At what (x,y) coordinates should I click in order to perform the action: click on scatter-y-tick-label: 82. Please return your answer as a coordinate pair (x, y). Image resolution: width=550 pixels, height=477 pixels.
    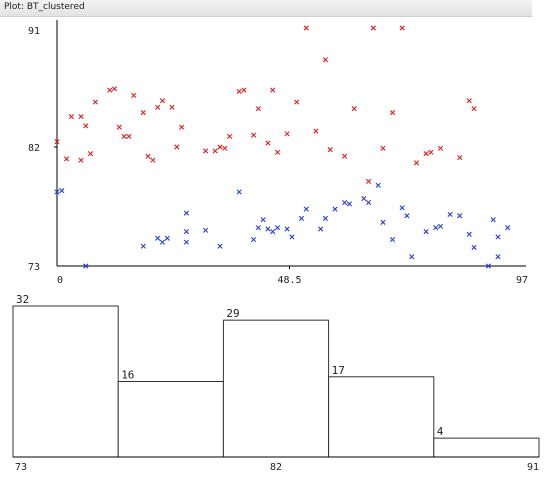
    Looking at the image, I should click on (34, 148).